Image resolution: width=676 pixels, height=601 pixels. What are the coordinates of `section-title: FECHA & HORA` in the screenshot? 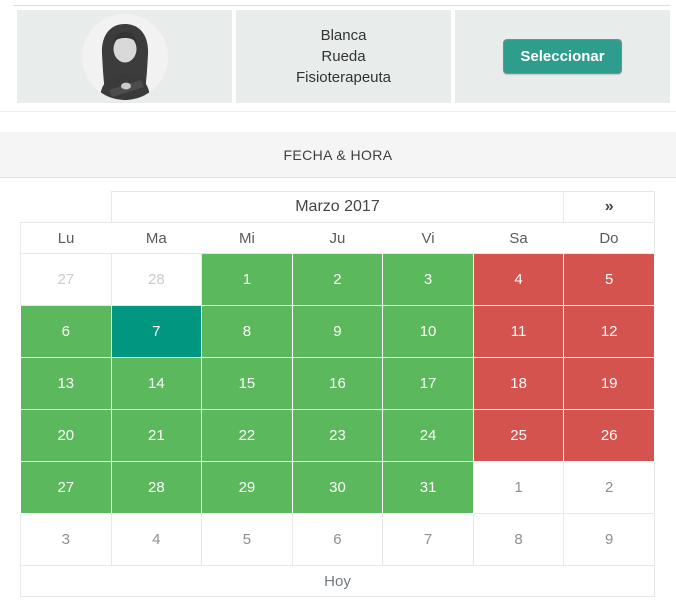 It's located at (338, 154).